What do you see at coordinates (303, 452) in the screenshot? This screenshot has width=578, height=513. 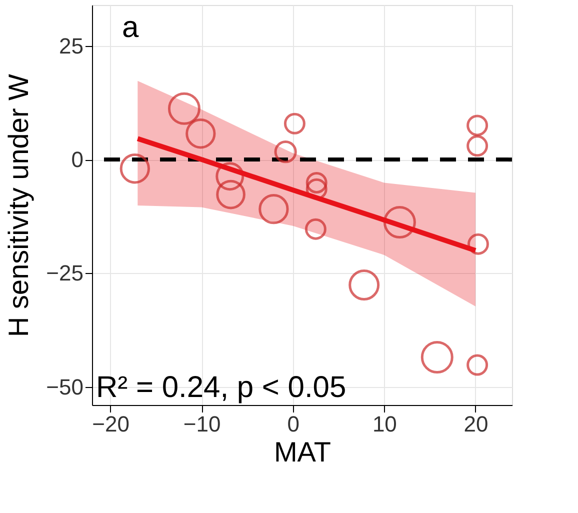 I see `x-axis-title: MAT` at bounding box center [303, 452].